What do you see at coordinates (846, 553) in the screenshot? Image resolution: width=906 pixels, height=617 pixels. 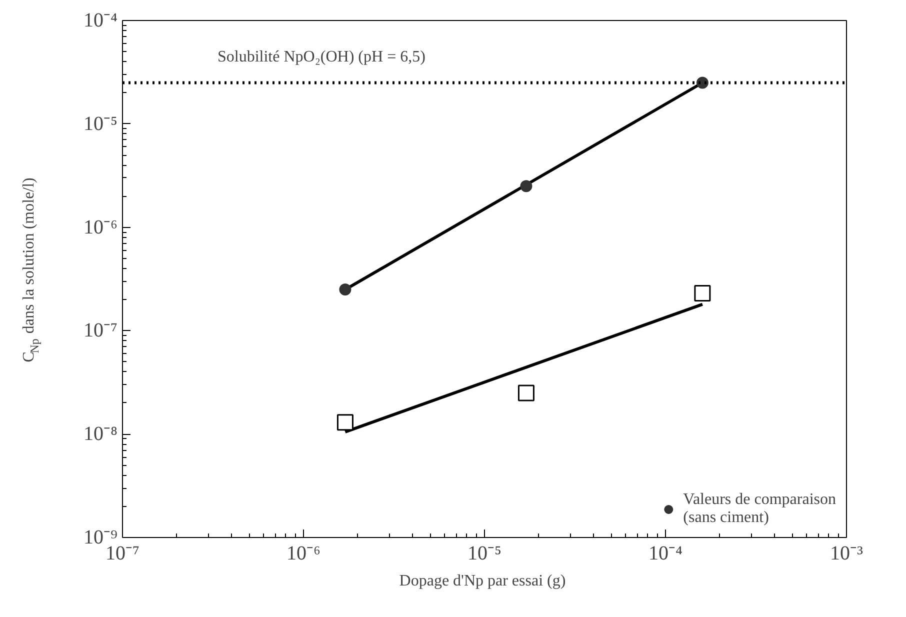 I see `x-tick-label: 10⁻³` at bounding box center [846, 553].